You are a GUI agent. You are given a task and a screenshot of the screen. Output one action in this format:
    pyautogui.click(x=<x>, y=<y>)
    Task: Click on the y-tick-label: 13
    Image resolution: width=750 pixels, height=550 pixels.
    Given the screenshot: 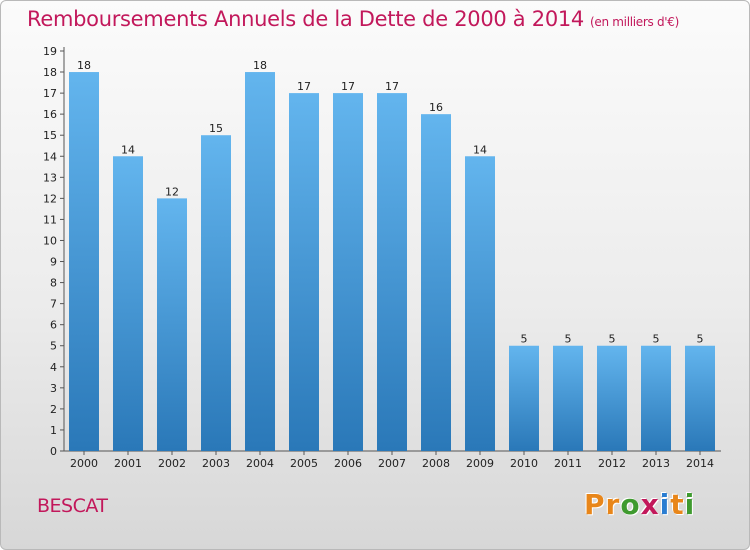 What is the action you would take?
    pyautogui.click(x=50, y=177)
    